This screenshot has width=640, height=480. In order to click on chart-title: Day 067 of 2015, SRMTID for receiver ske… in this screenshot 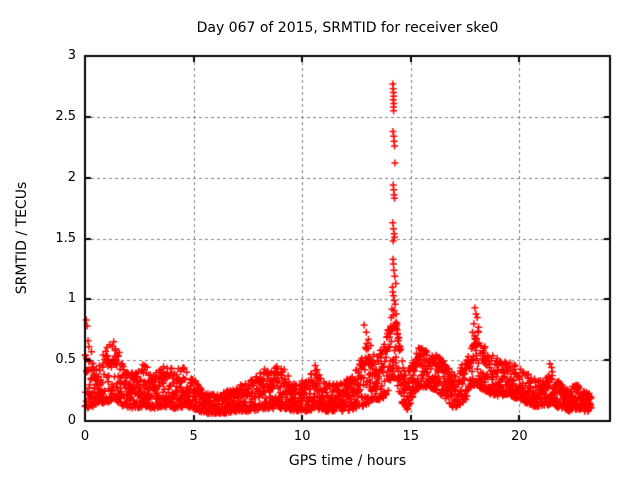, I will do `click(347, 28)`.